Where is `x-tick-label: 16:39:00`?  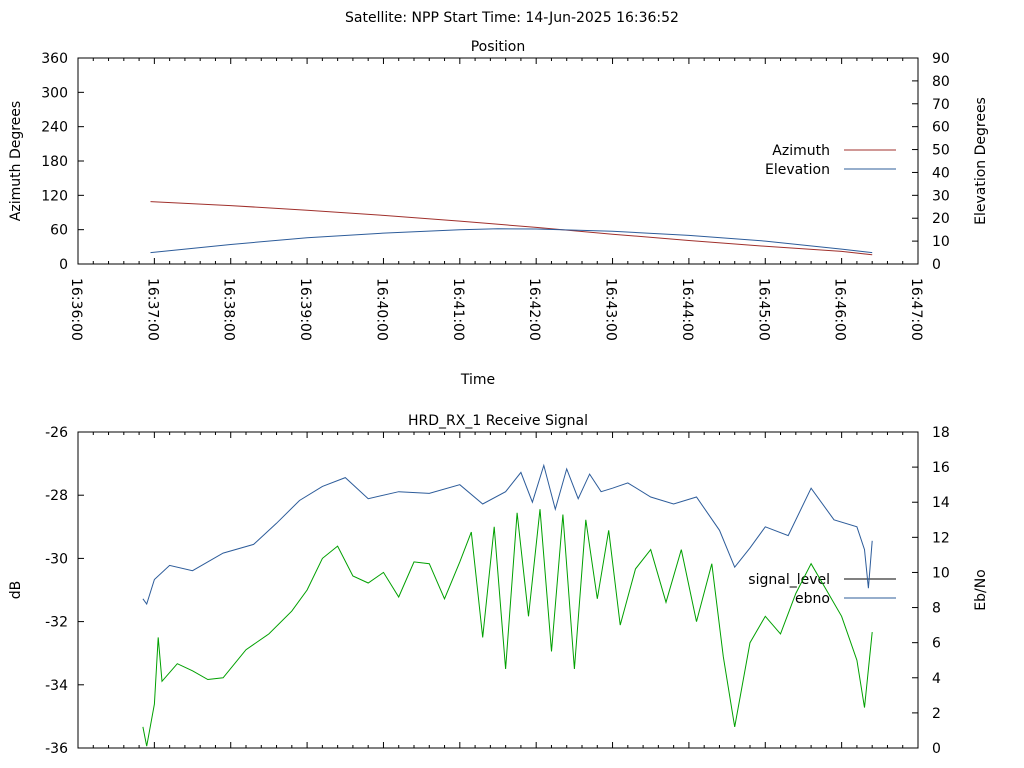 x-tick-label: 16:39:00 is located at coordinates (305, 309).